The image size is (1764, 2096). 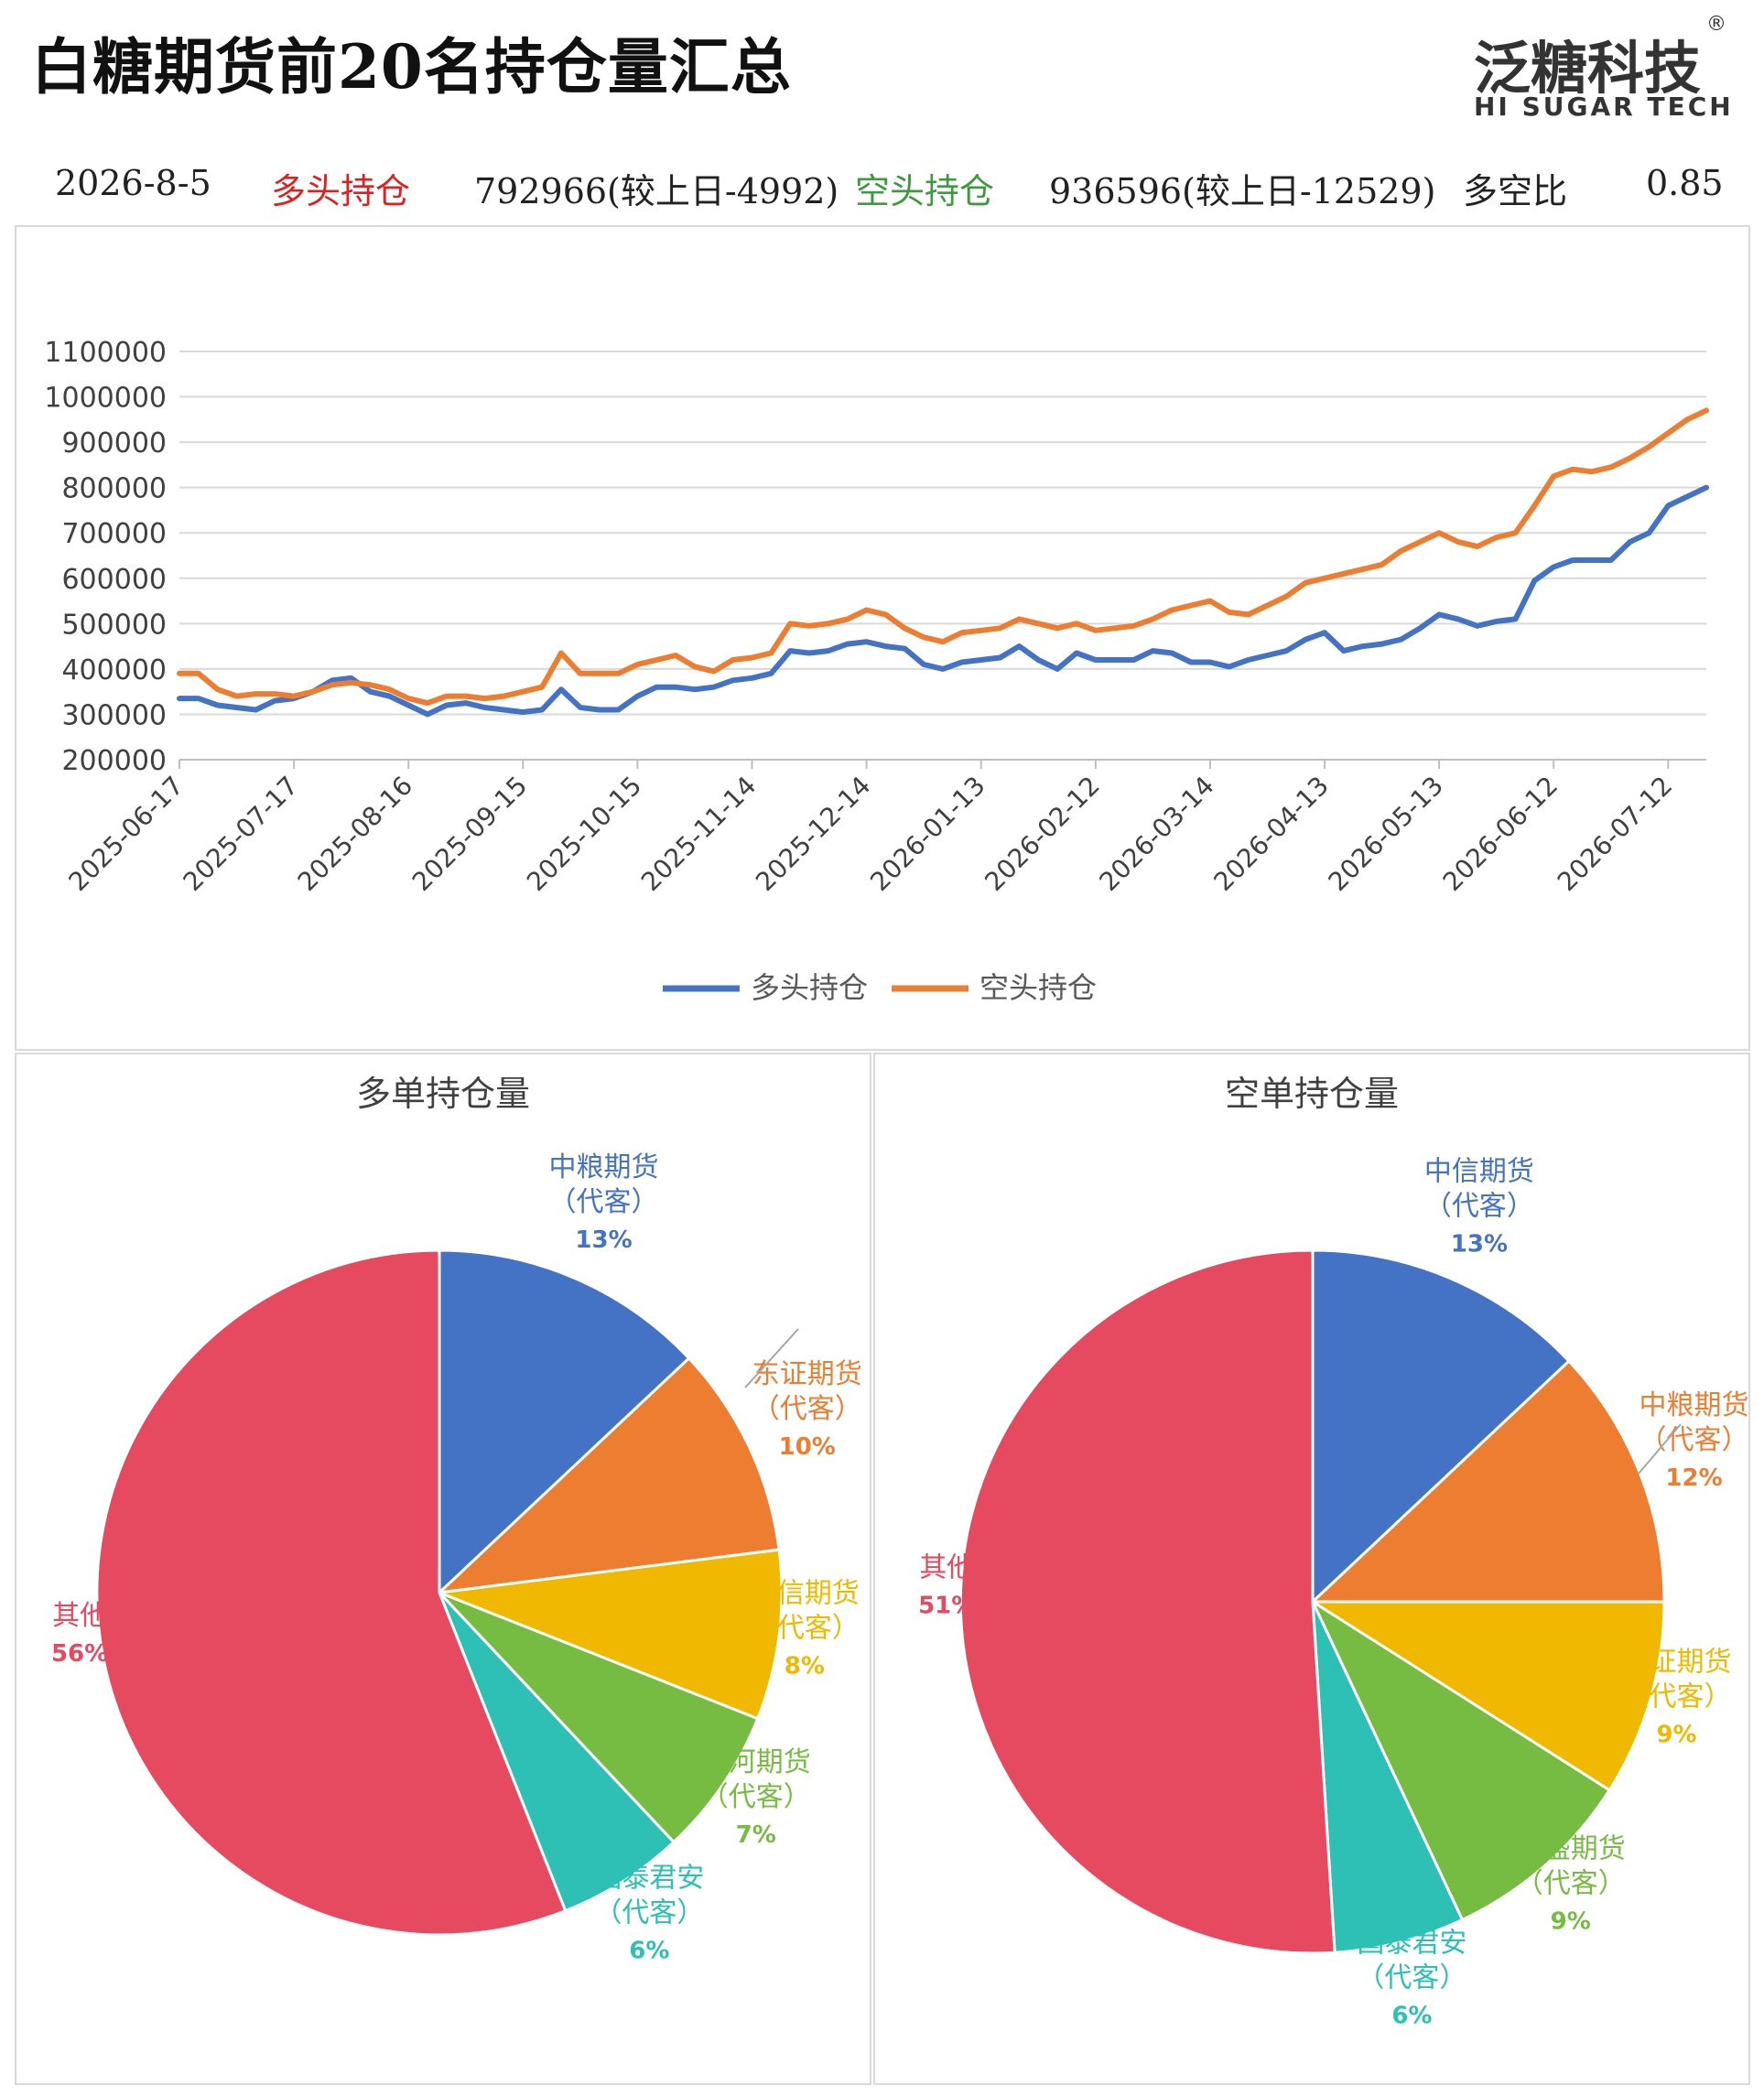 I want to click on x-tick-label: 2025-09-15, so click(x=470, y=834).